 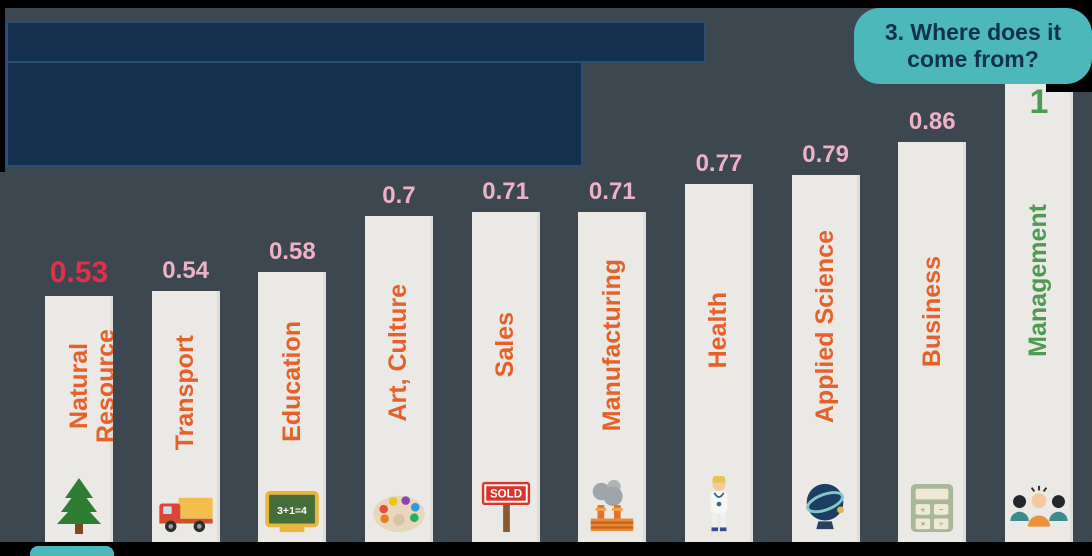 I want to click on bar-label: Business, so click(x=931, y=312).